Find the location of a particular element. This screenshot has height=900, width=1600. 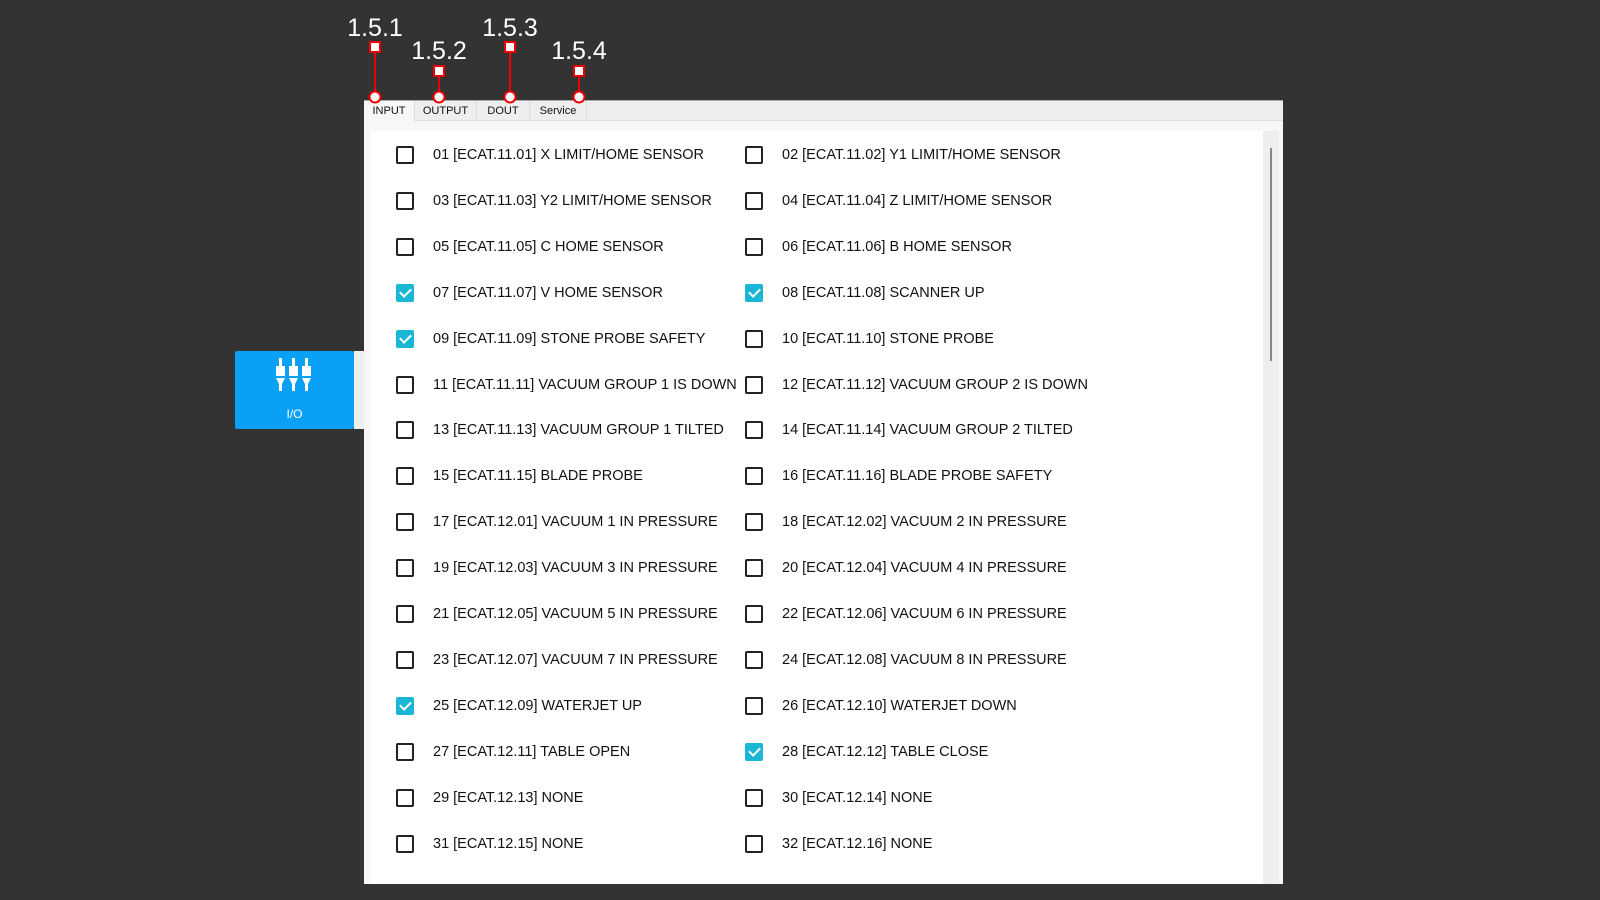

input-item: 11 [ECAT.11.11] VACUUM GROUP 1 IS DOWN is located at coordinates (566, 385).